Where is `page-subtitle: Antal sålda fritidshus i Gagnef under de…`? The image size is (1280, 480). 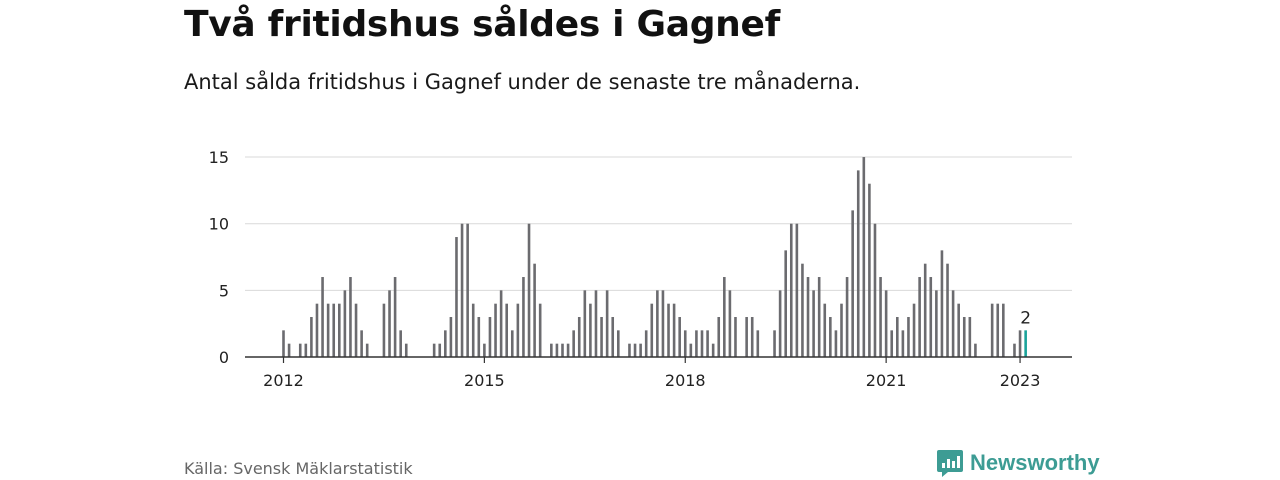 page-subtitle: Antal sålda fritidshus i Gagnef under de… is located at coordinates (522, 82).